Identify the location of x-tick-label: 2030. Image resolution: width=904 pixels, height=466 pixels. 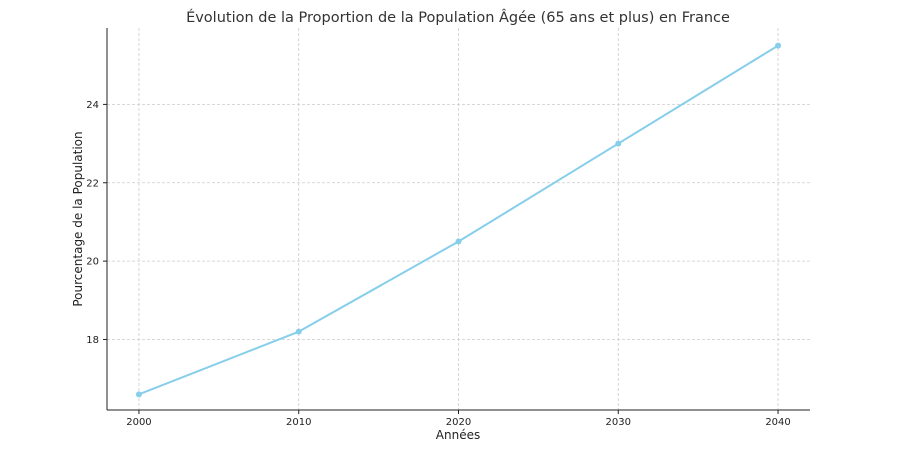
(618, 422).